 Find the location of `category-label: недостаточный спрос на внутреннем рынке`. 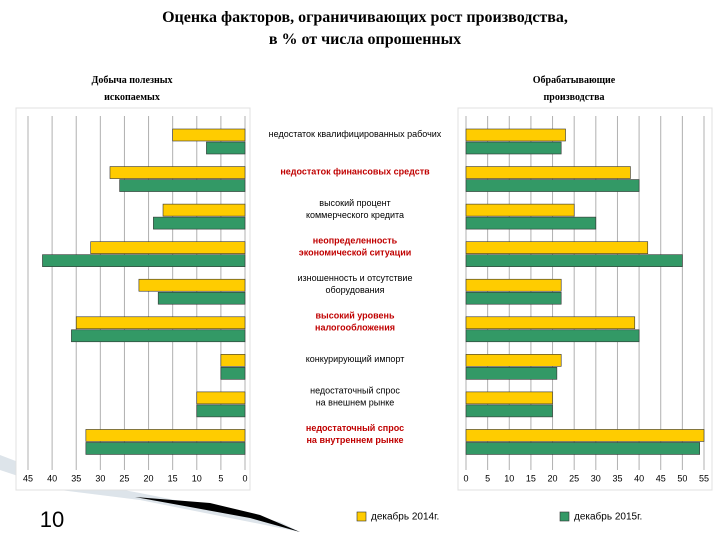

category-label: недостаточный спрос на внутреннем рынке is located at coordinates (355, 435).